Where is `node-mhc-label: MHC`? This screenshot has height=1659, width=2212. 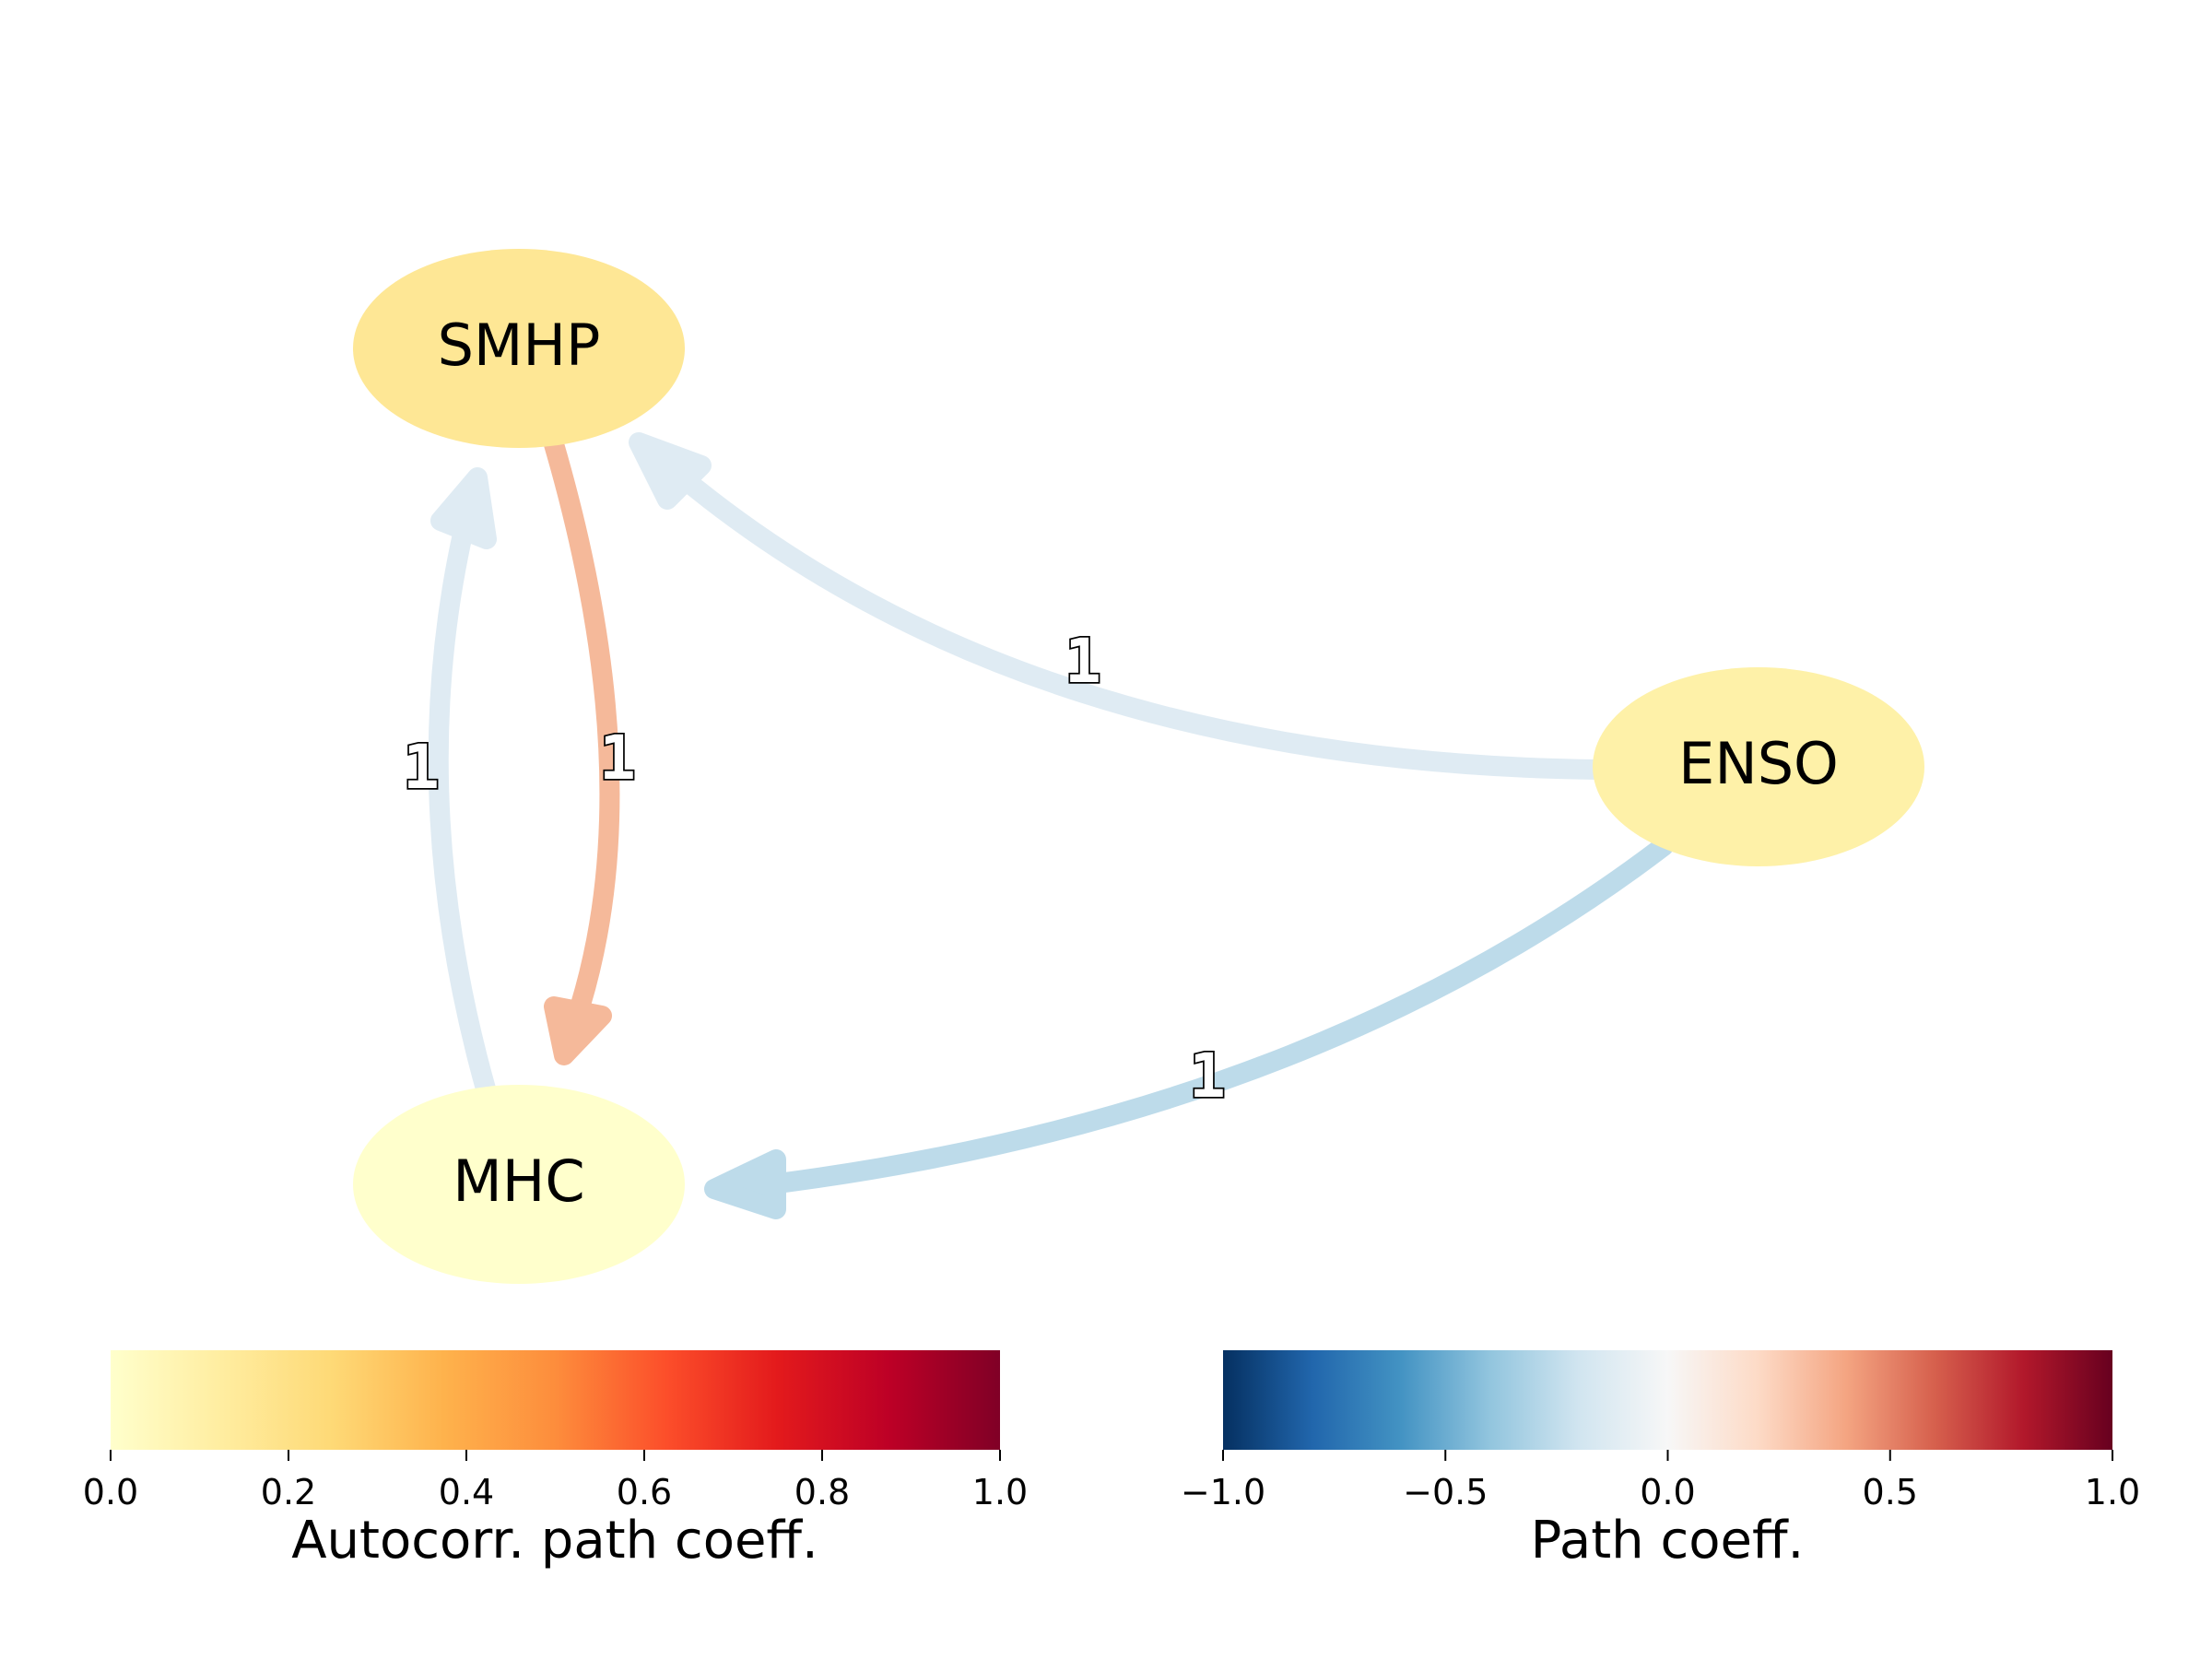
node-mhc-label: MHC is located at coordinates (518, 1181).